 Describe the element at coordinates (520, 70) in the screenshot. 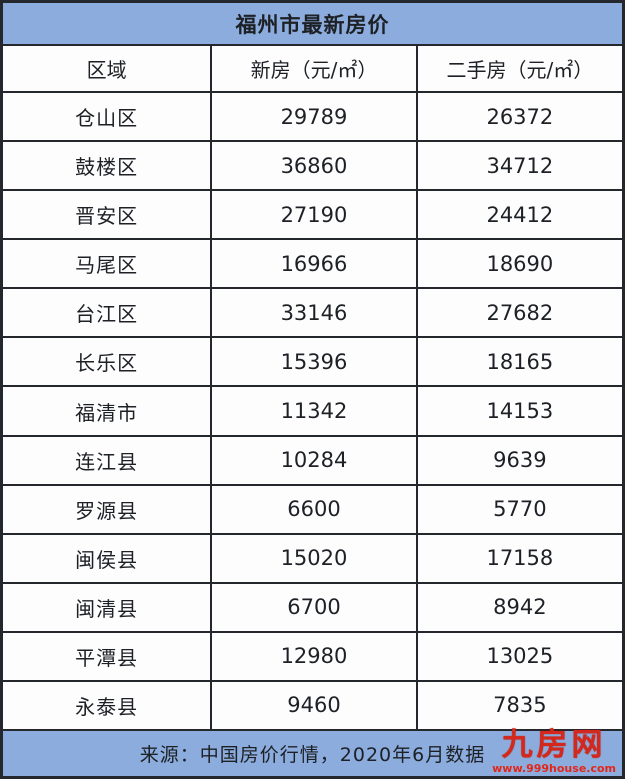

I see `column-header-second-hand-price: 二手房（元/㎡）` at that location.